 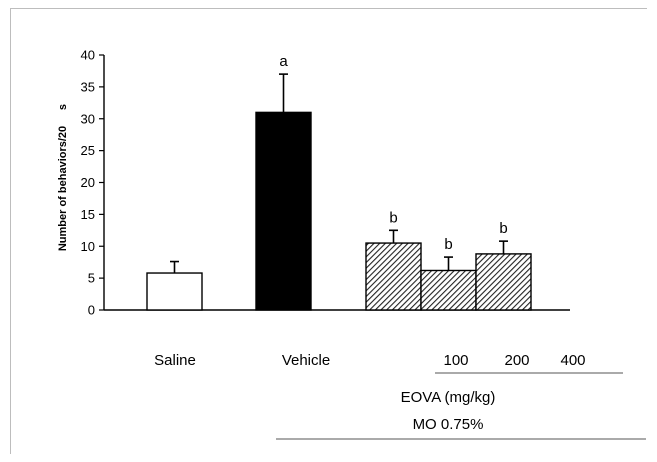 What do you see at coordinates (88, 246) in the screenshot?
I see `y-tick-label: 10` at bounding box center [88, 246].